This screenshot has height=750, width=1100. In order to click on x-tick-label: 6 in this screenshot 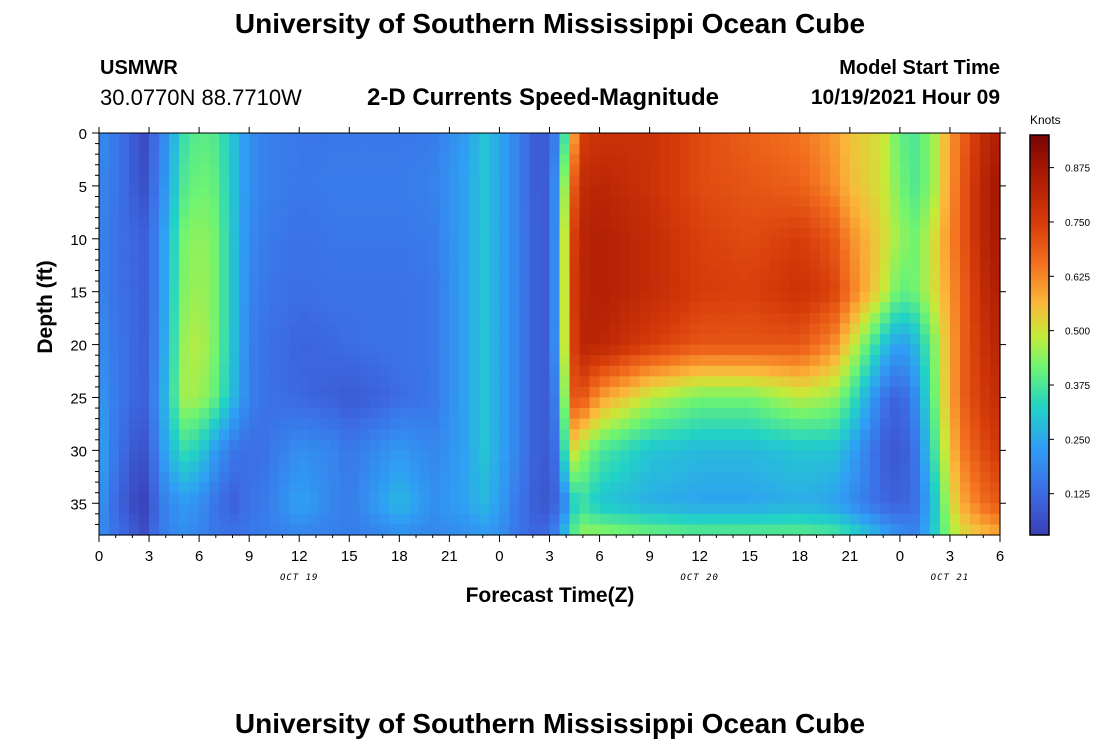, I will do `click(1000, 556)`.